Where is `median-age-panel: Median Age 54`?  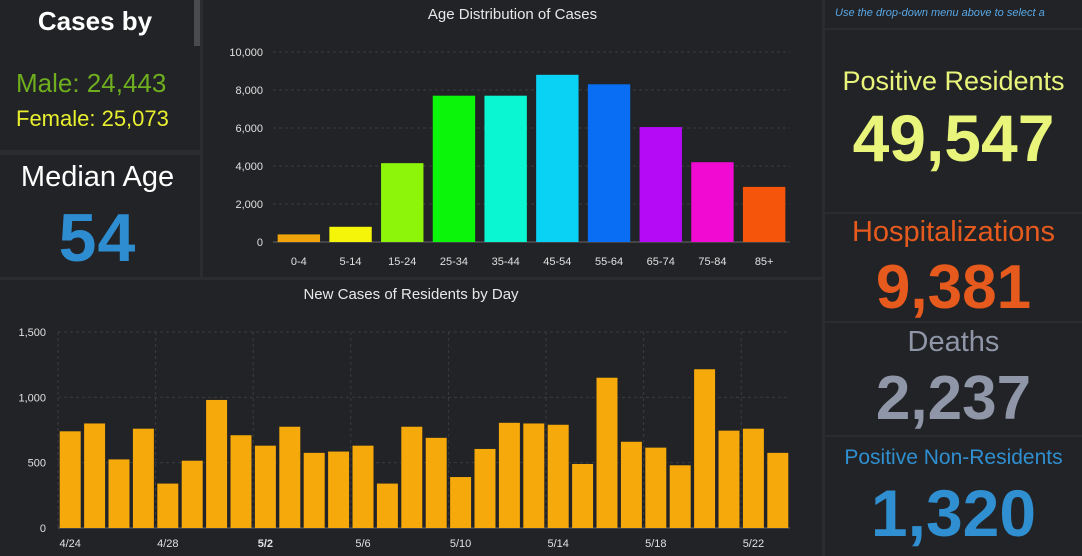
median-age-panel: Median Age 54 is located at coordinates (100, 216).